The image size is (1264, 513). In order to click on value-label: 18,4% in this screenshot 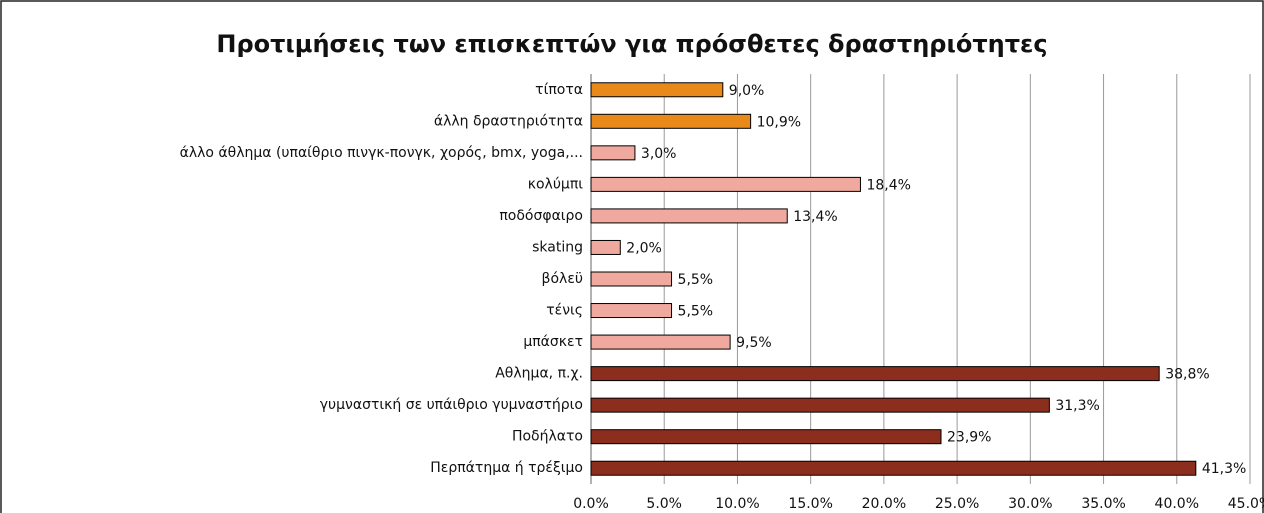, I will do `click(888, 185)`.